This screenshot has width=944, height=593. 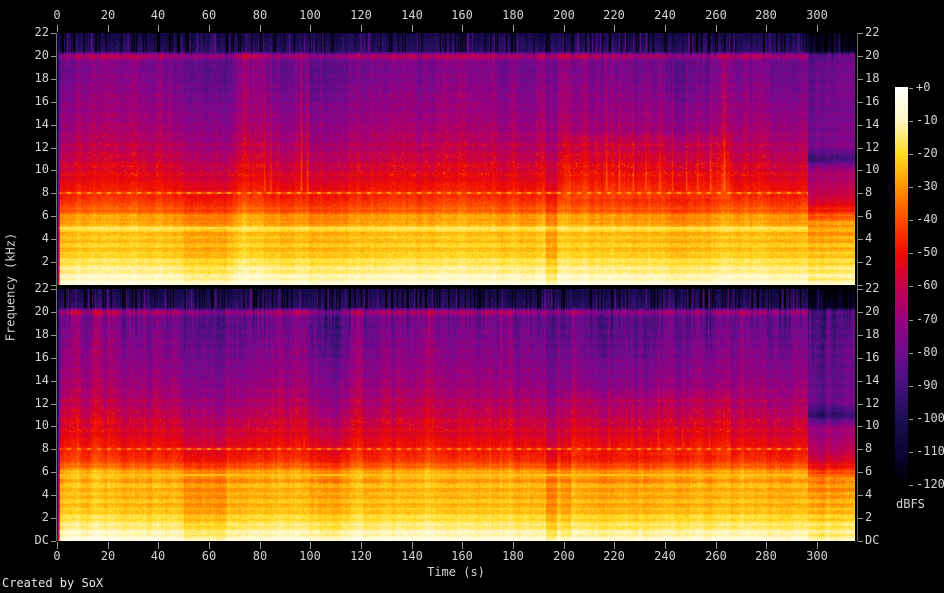 What do you see at coordinates (462, 556) in the screenshot?
I see `time-tick-label-bottom: 160` at bounding box center [462, 556].